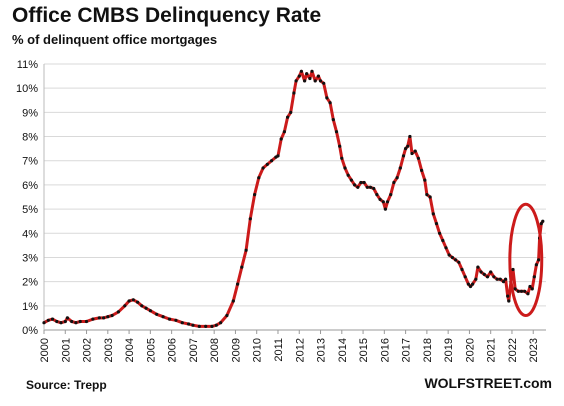  I want to click on x-tick-label: 2008, so click(215, 350).